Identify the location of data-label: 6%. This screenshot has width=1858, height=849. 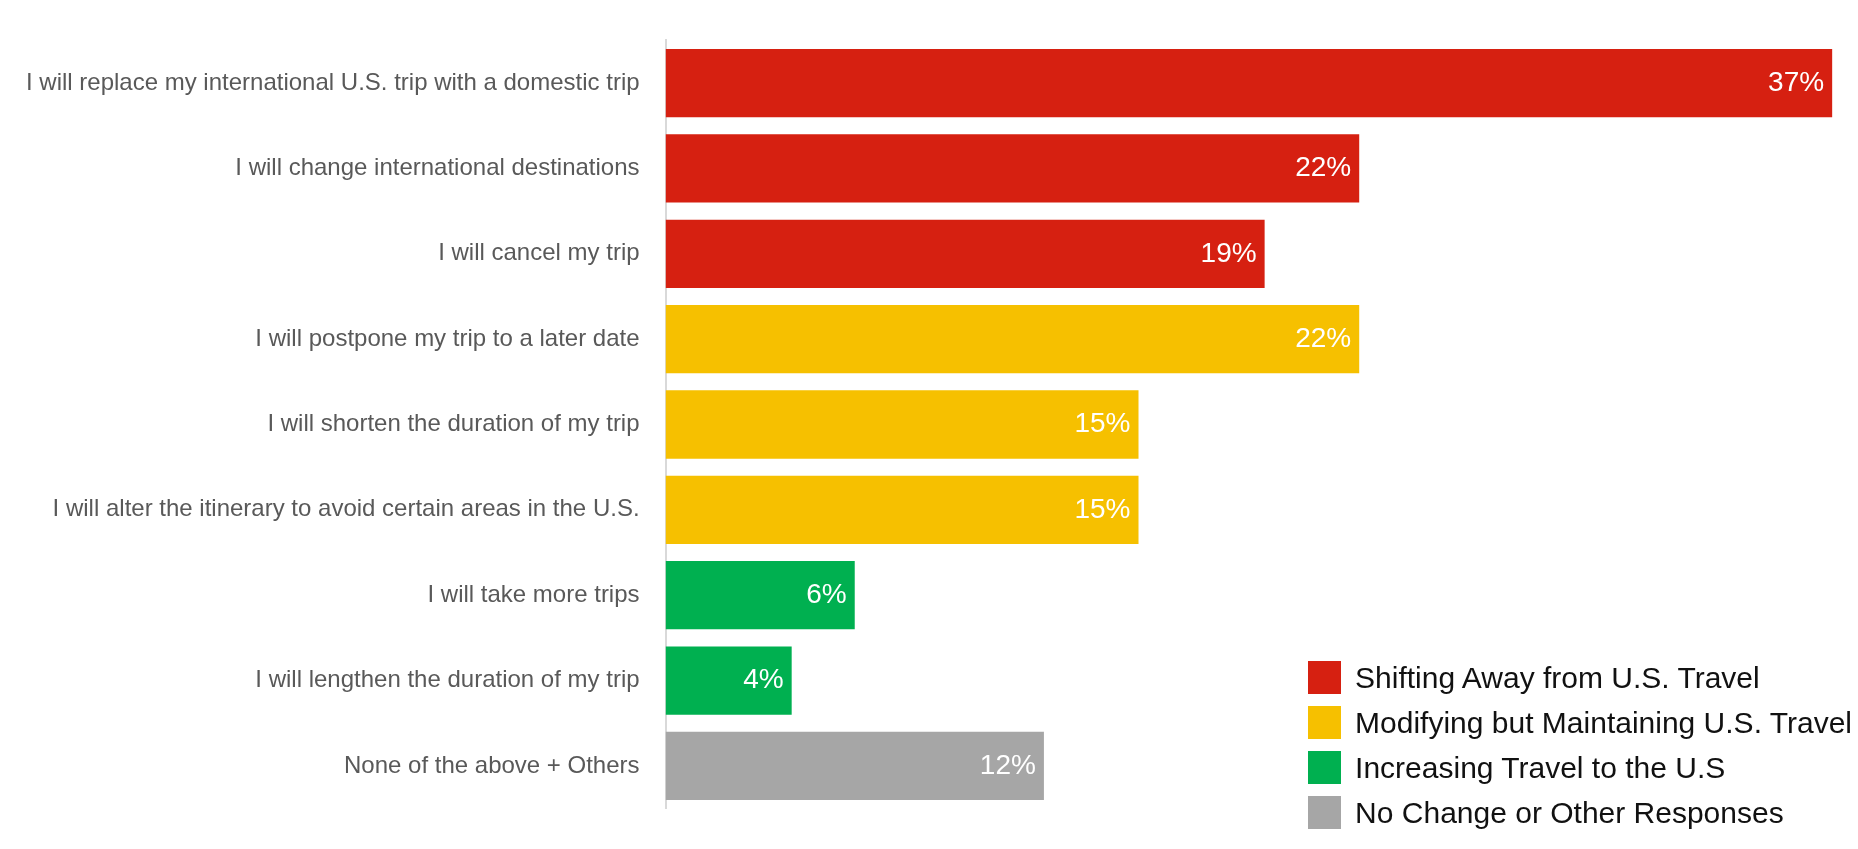
(826, 593).